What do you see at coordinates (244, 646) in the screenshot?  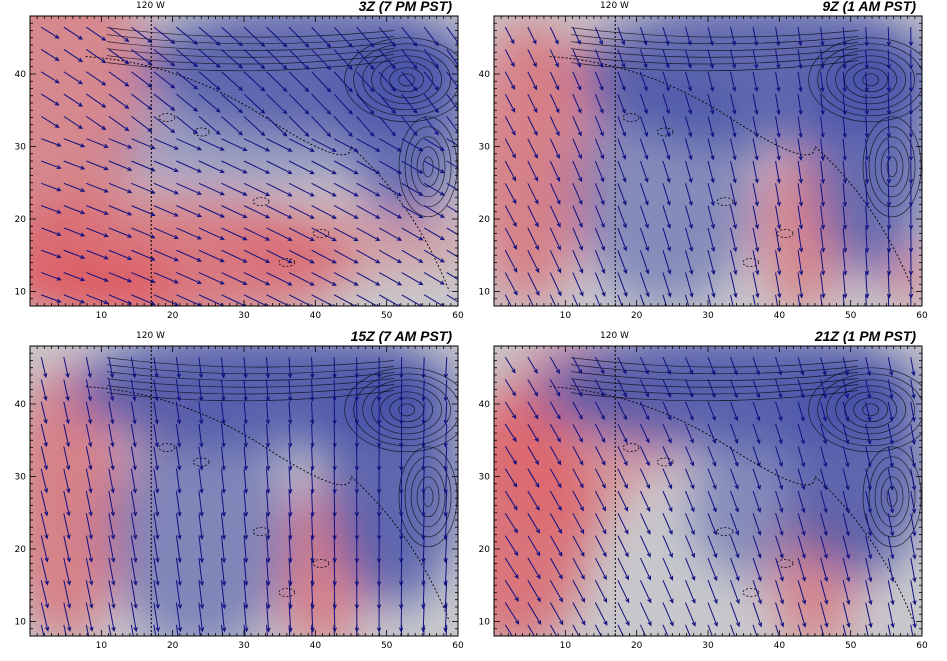 I see `x-tick-label: 30` at bounding box center [244, 646].